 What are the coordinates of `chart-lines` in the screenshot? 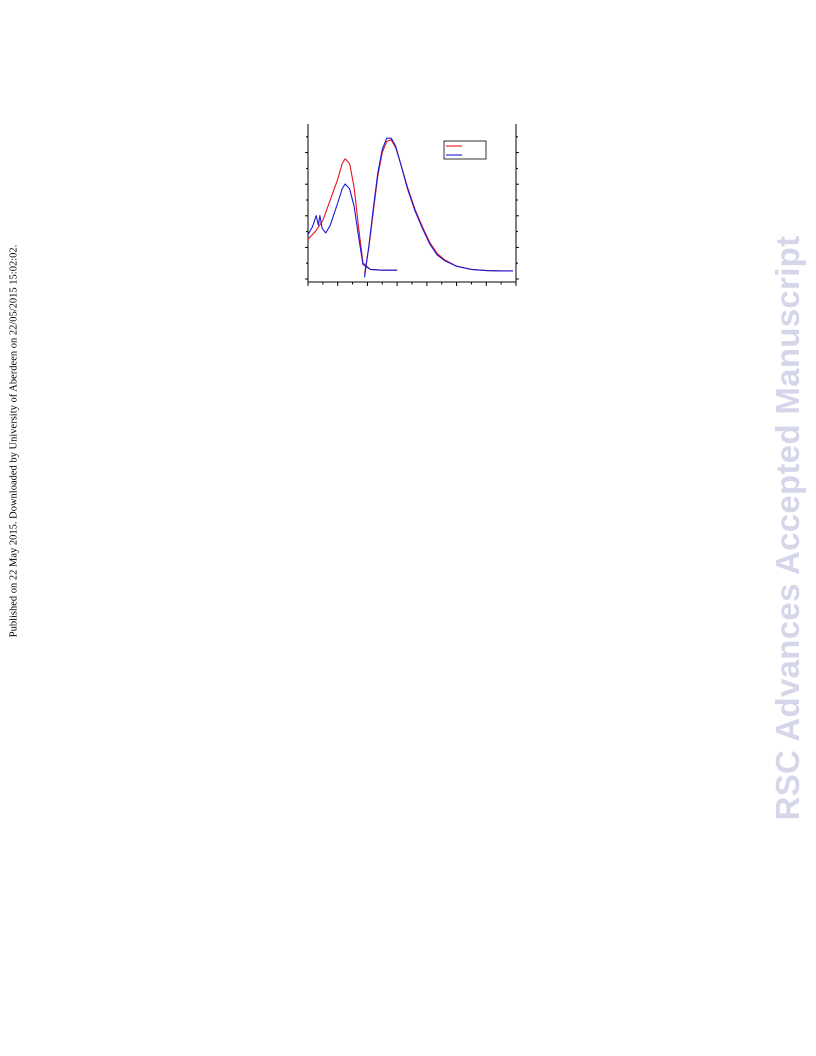 It's located at (410, 207).